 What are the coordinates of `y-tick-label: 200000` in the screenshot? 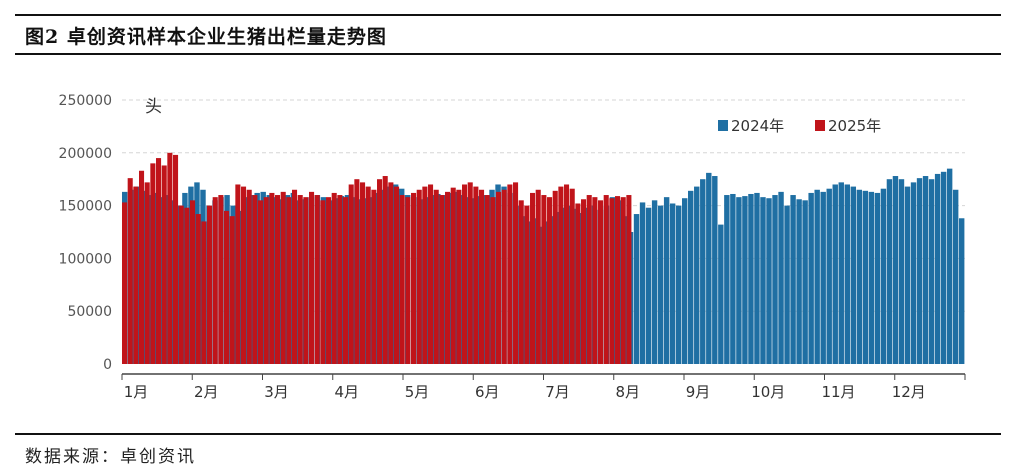 It's located at (85, 154).